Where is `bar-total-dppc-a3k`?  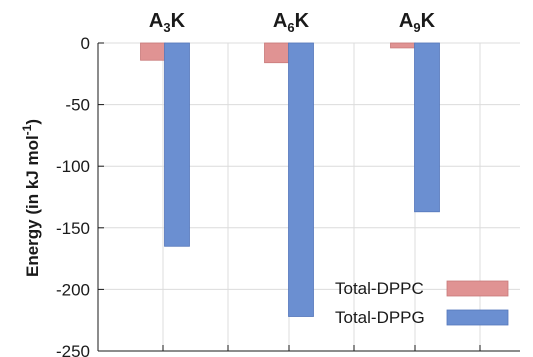 bar-total-dppc-a3k is located at coordinates (153, 51).